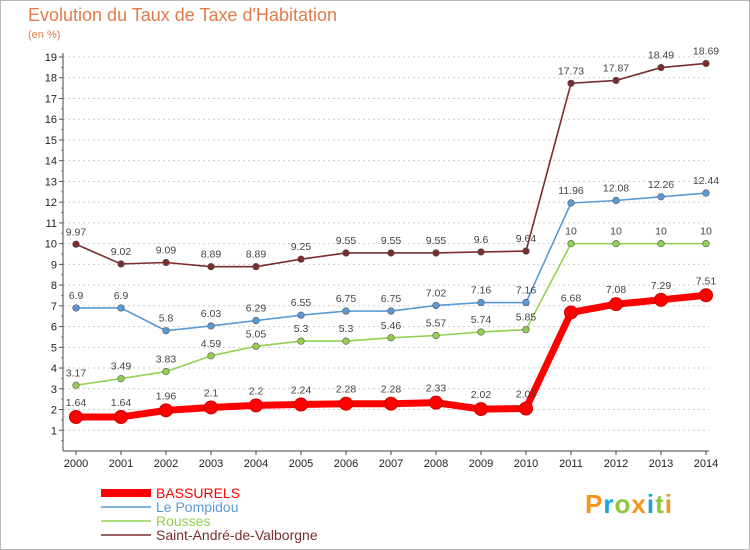 The image size is (750, 550). Describe the element at coordinates (706, 51) in the screenshot. I see `data-label: 18.69` at that location.